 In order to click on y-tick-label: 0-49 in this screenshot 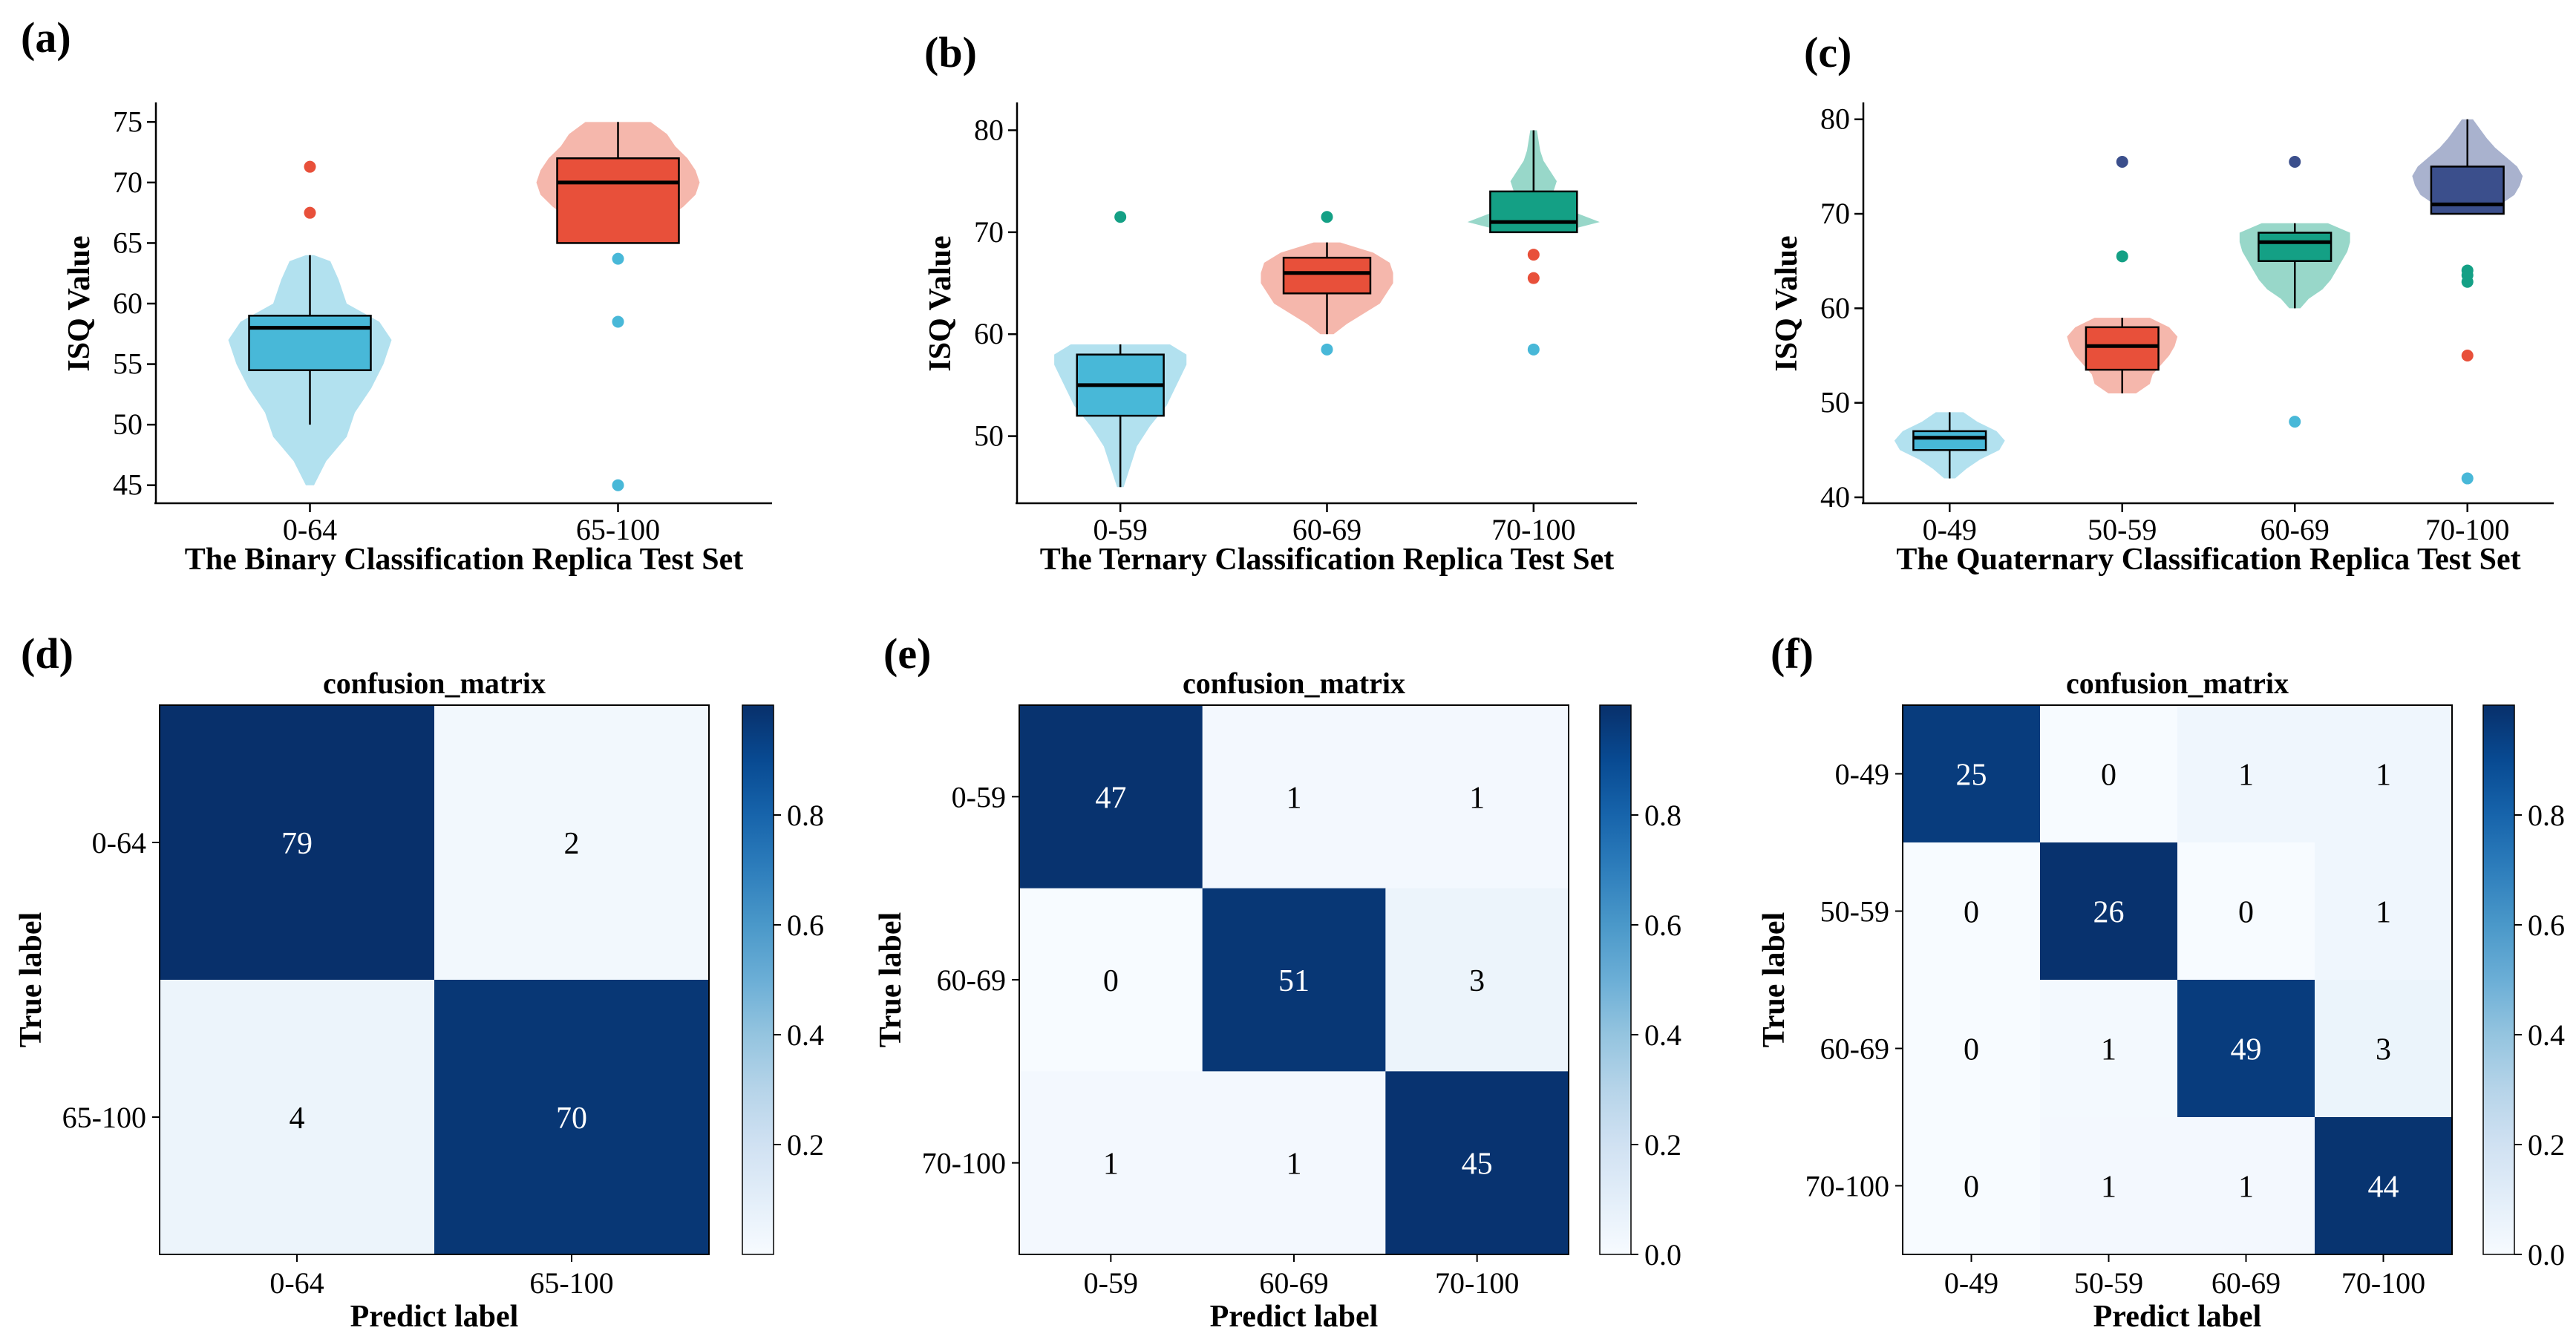, I will do `click(1862, 775)`.